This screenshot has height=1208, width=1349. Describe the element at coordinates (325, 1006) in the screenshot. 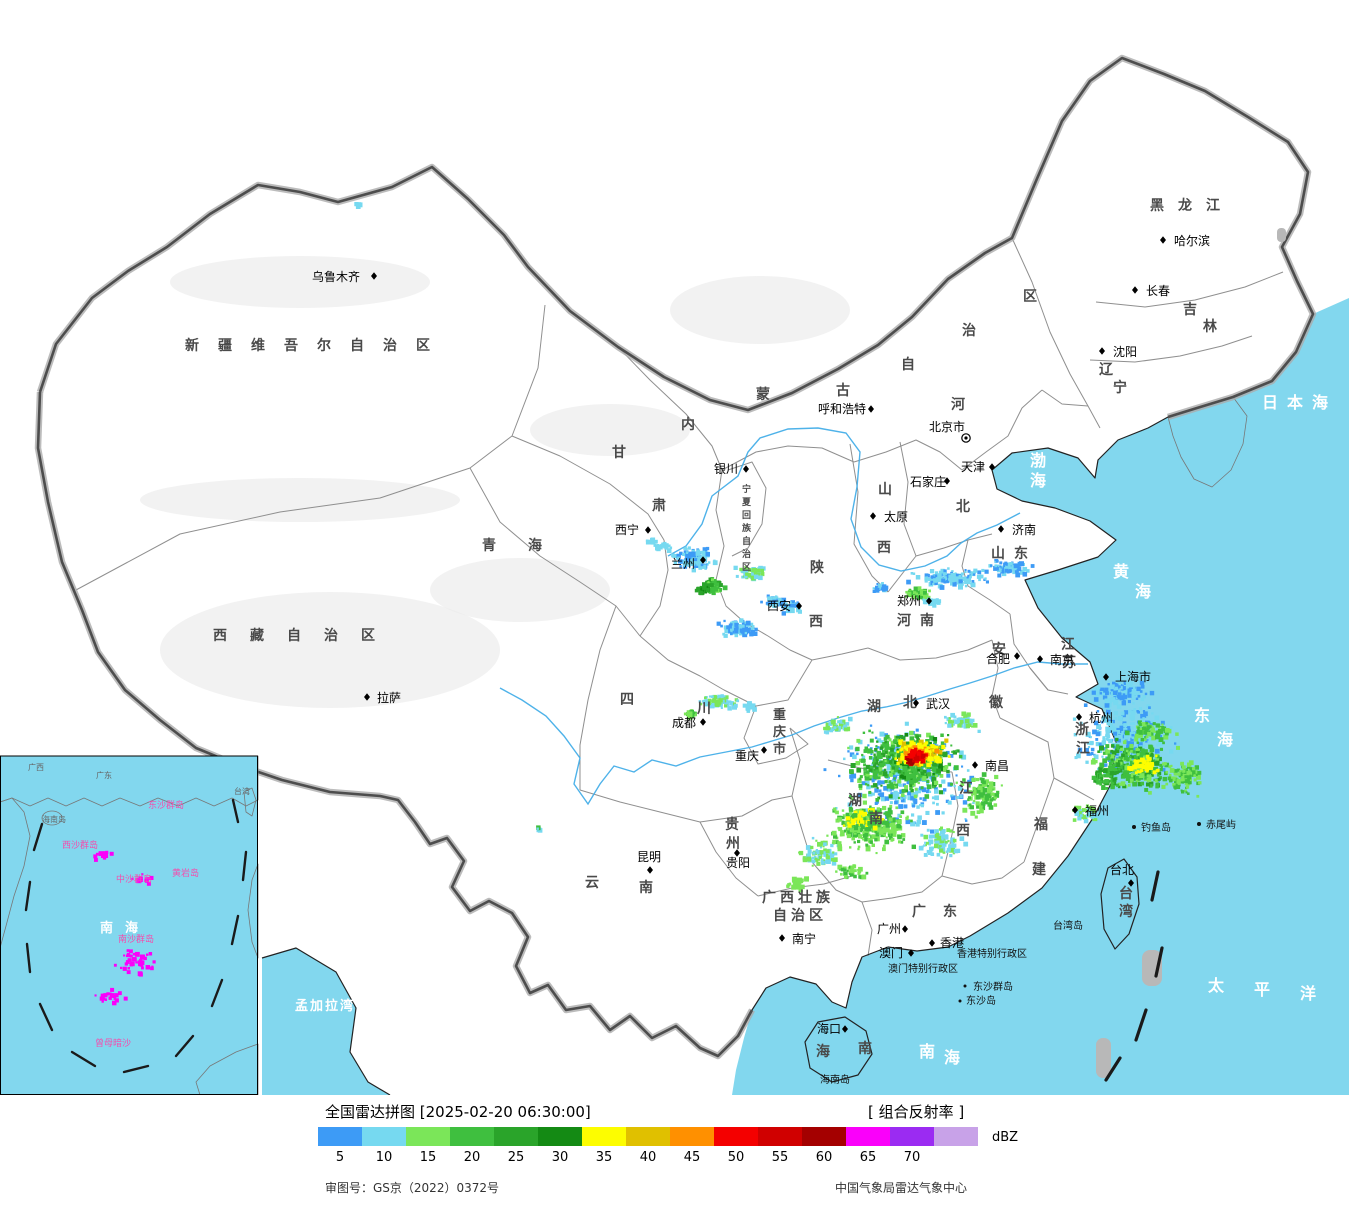

I see `sea-label: 孟加拉湾` at that location.